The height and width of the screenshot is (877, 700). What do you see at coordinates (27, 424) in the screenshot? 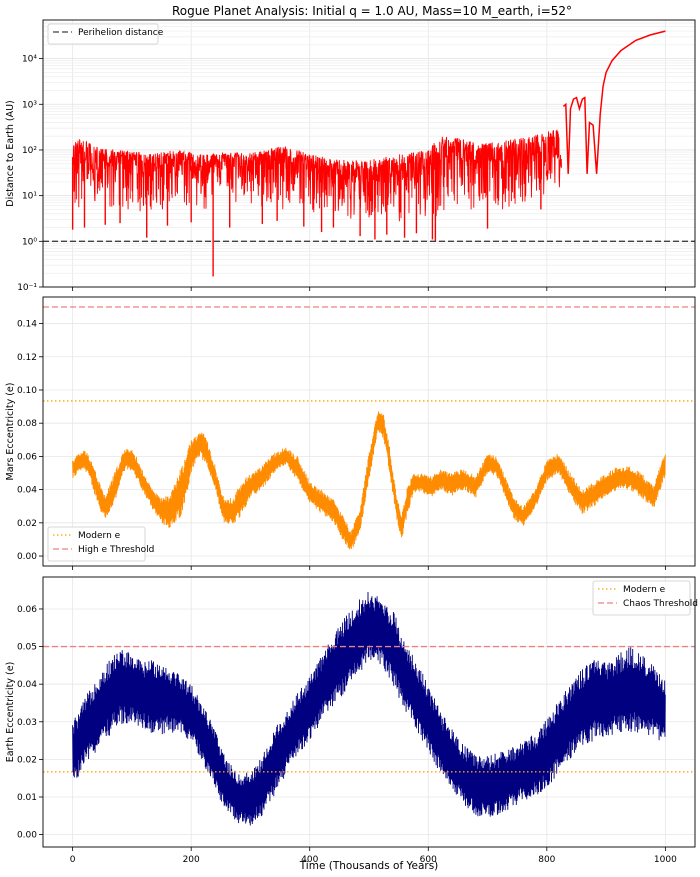
I see `y-tick-label: 0.08` at bounding box center [27, 424].